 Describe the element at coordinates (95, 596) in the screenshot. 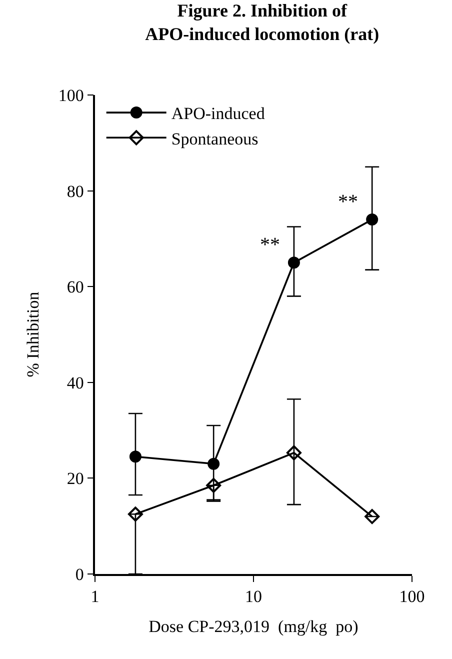

I see `x-tick-label: 1` at that location.